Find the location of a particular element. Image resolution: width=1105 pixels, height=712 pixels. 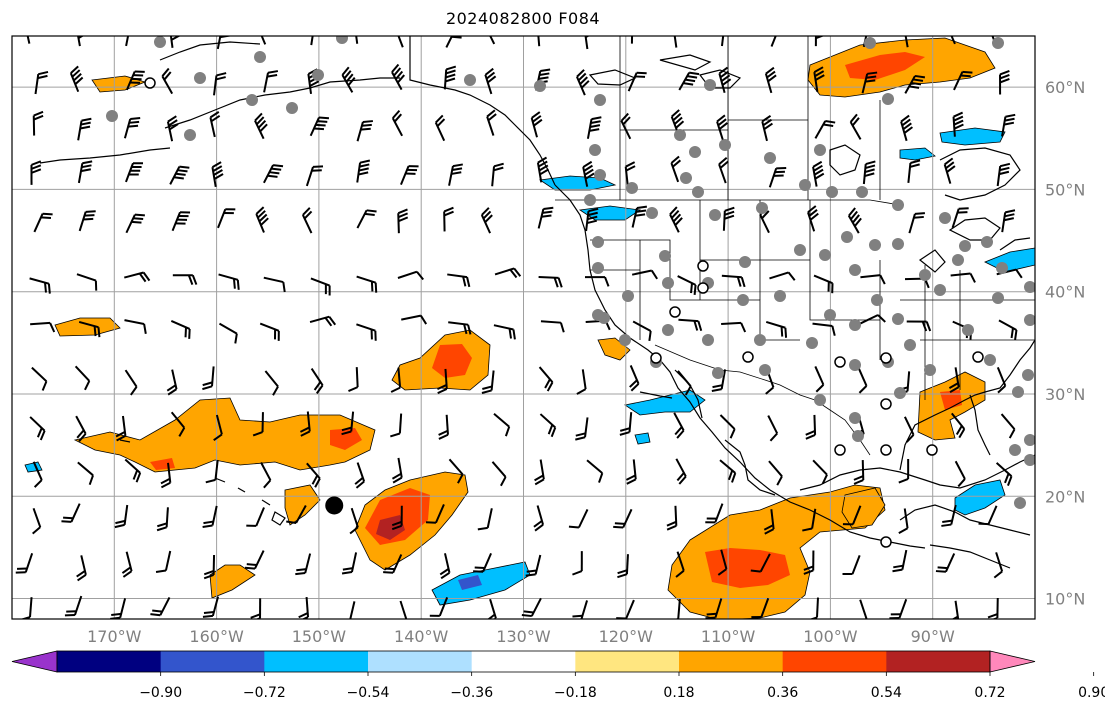

colorbar-extend-high is located at coordinates (1012, 661).